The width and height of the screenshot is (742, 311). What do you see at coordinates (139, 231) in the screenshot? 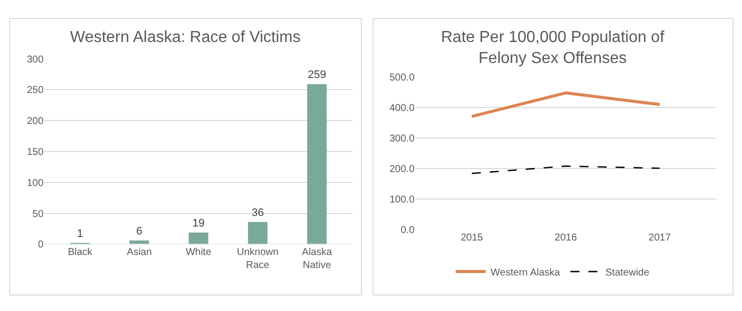
I see `data-label: 6` at bounding box center [139, 231].